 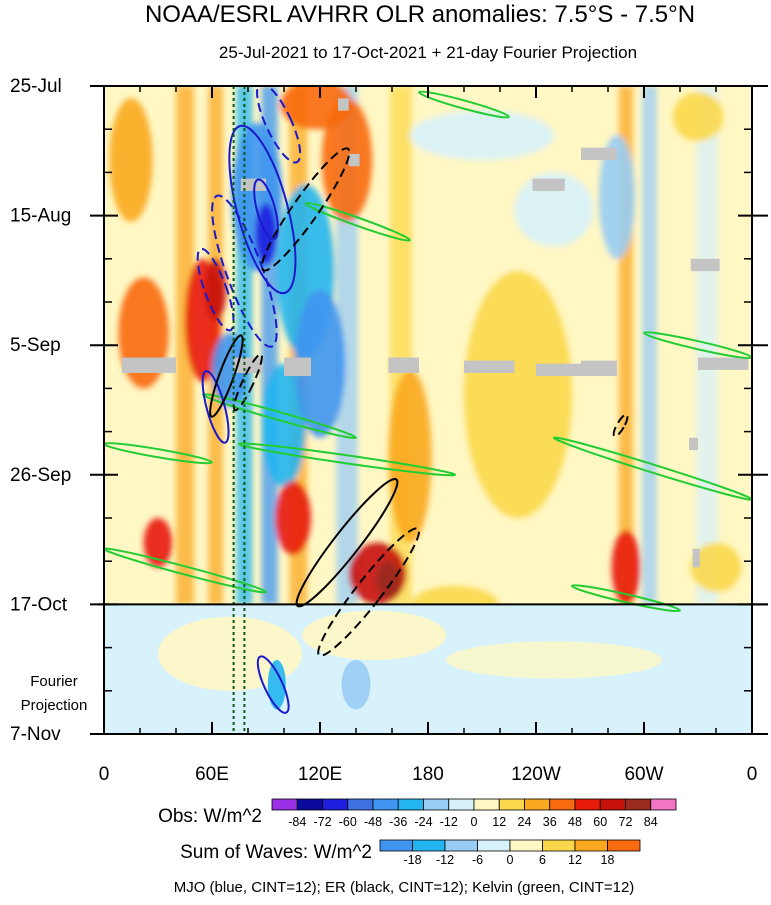 I want to click on obs-colorbar-label-7: 0, so click(x=474, y=822).